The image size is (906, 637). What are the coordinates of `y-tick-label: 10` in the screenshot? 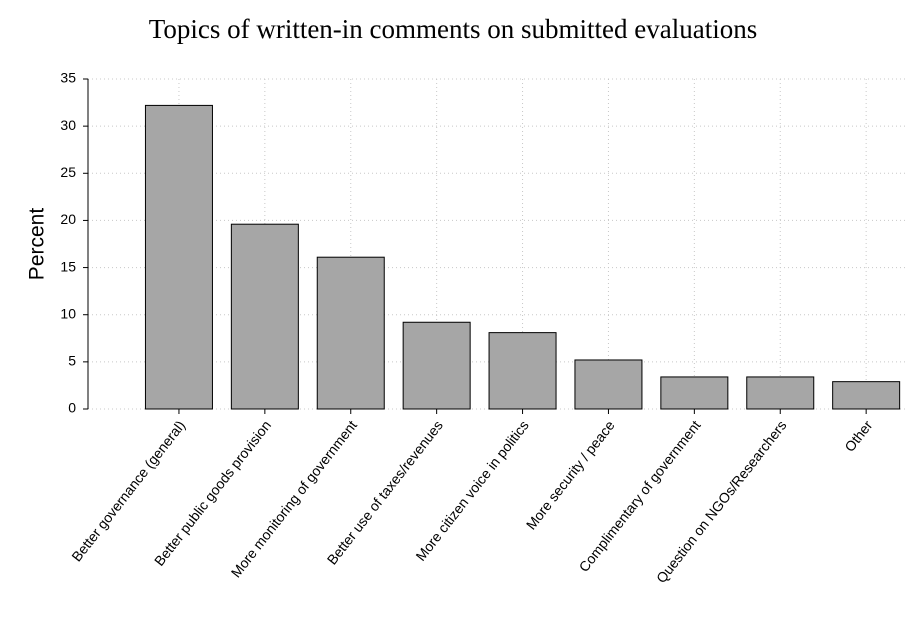 It's located at (68, 313).